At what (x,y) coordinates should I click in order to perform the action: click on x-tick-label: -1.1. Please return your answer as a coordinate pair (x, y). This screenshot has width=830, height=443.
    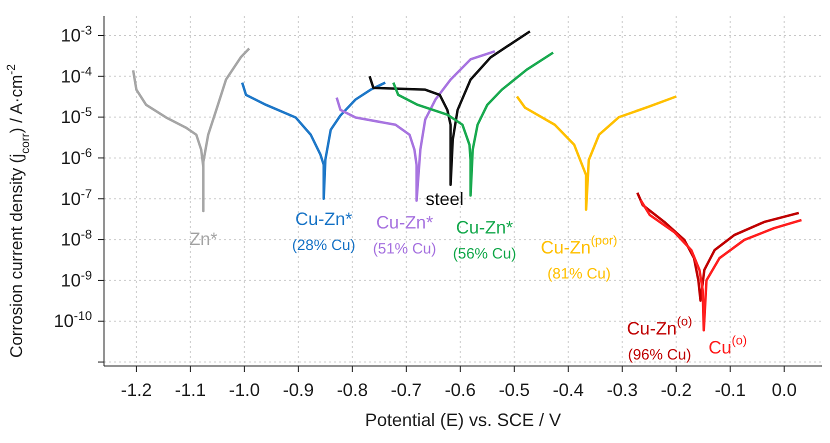
    Looking at the image, I should click on (190, 390).